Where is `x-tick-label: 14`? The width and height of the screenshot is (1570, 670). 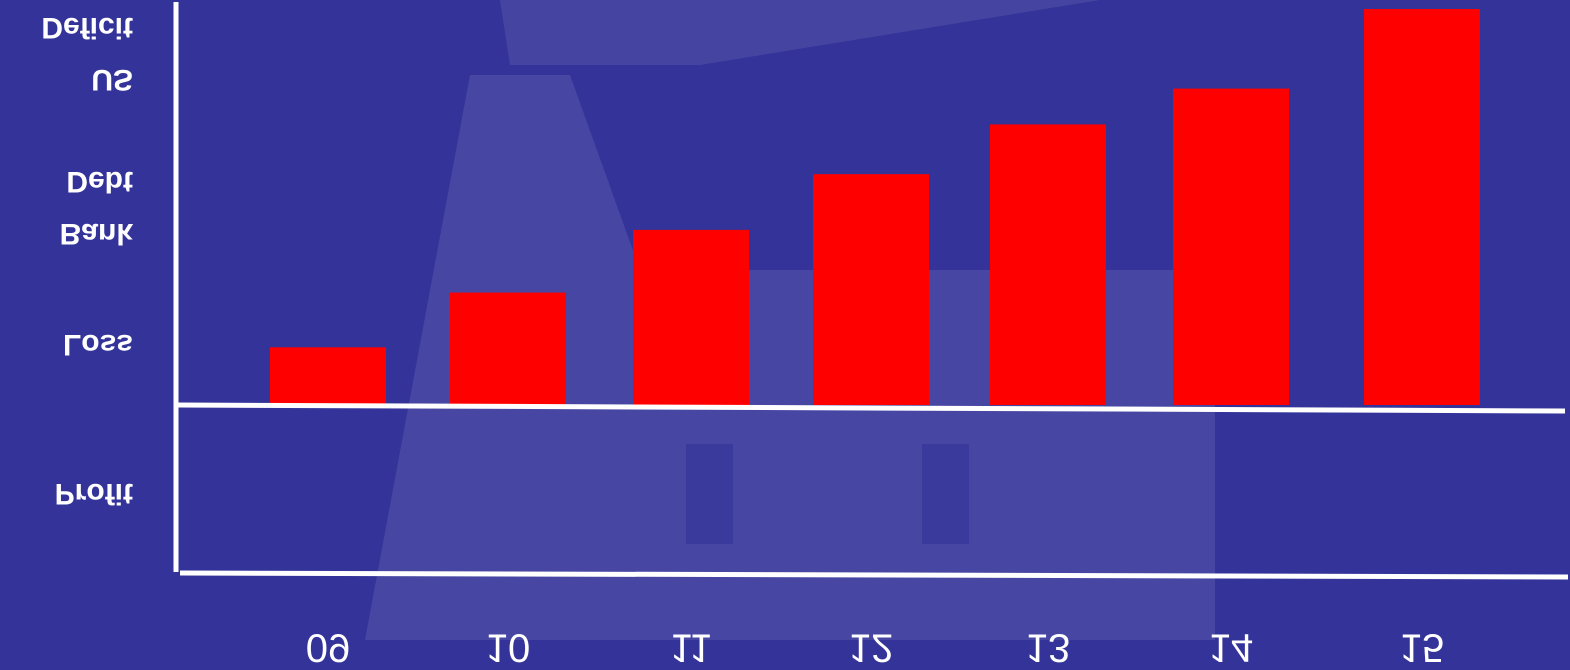 x-tick-label: 14 is located at coordinates (1231, 647).